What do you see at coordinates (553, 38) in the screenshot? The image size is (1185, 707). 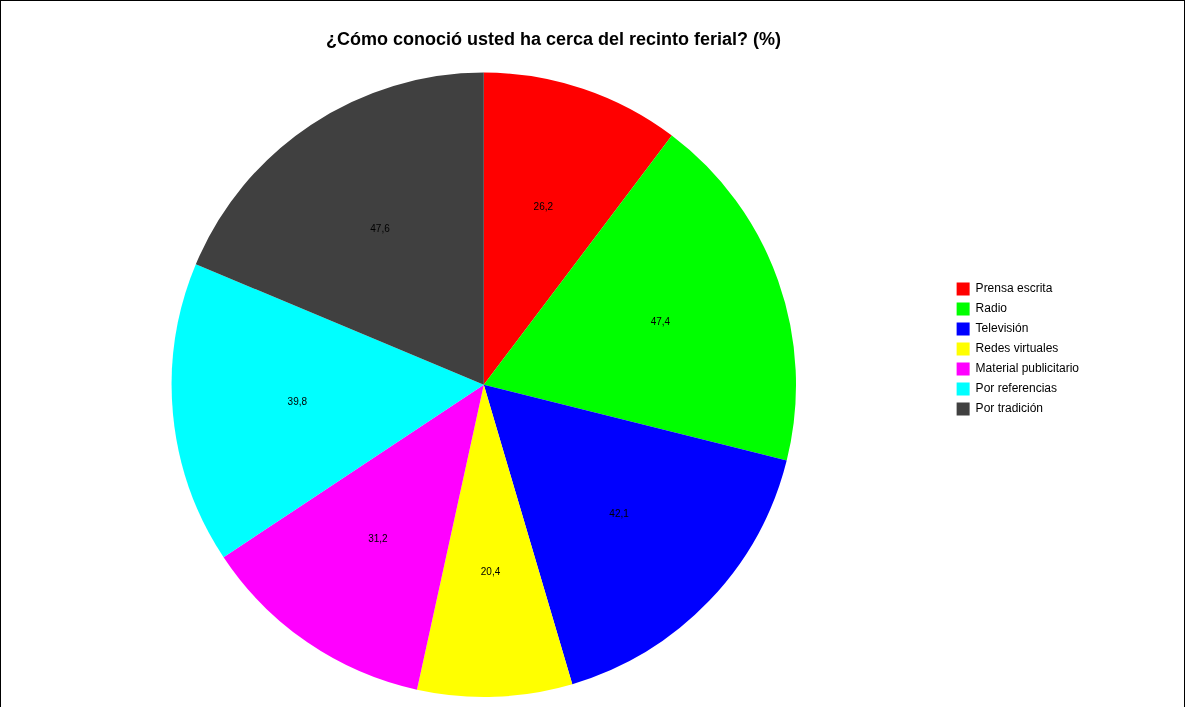 I see `chart-title: ¿Cómo conoció usted ha cerca del recinto ferial? (%)` at bounding box center [553, 38].